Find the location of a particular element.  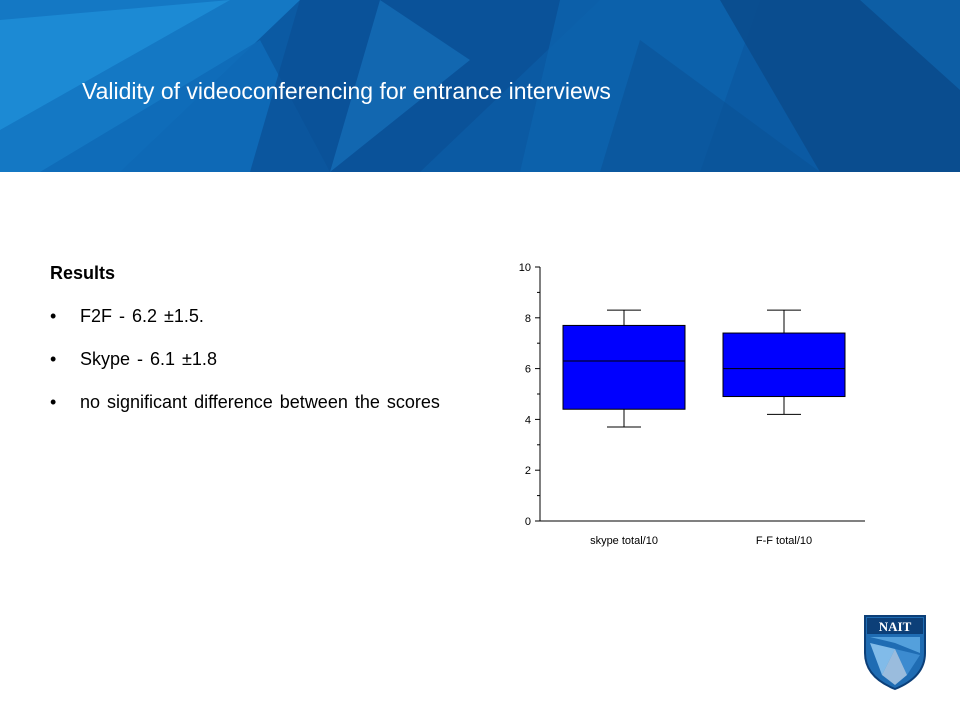

x-tick-label: F-F total/10 is located at coordinates (784, 541).